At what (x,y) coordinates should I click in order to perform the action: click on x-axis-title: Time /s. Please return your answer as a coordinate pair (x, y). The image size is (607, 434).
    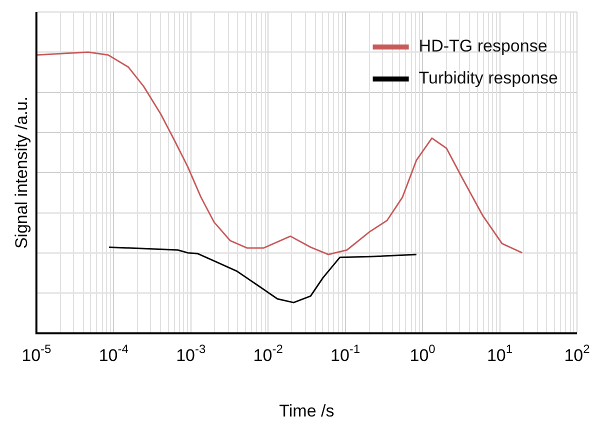
    Looking at the image, I should click on (306, 410).